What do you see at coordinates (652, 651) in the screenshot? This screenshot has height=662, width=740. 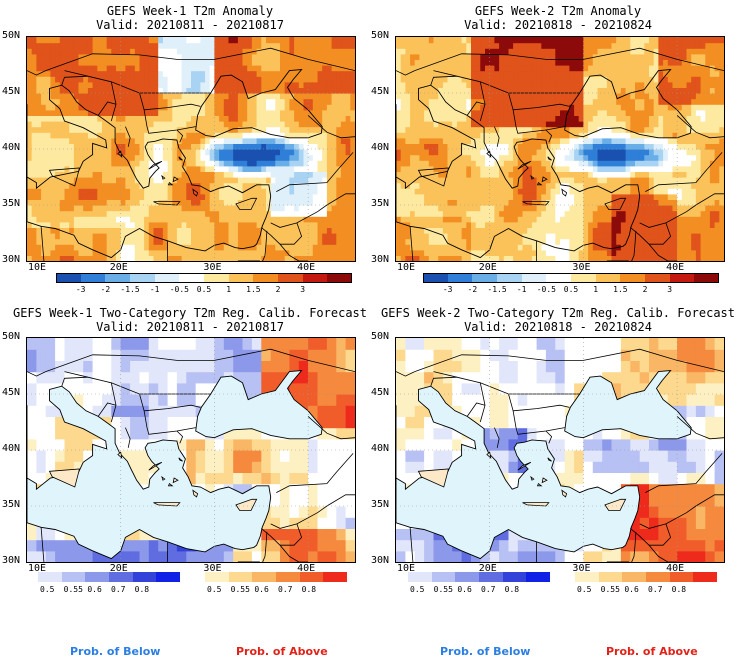 I see `prob-above-label-week2: Prob. of Above` at bounding box center [652, 651].